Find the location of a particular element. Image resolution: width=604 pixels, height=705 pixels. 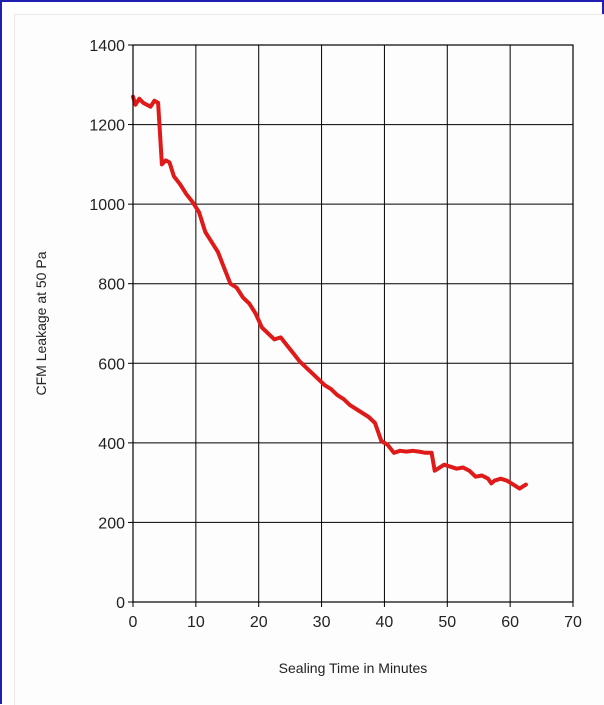

y-axis-title: CFM Leakage at 50 Pa is located at coordinates (41, 323).